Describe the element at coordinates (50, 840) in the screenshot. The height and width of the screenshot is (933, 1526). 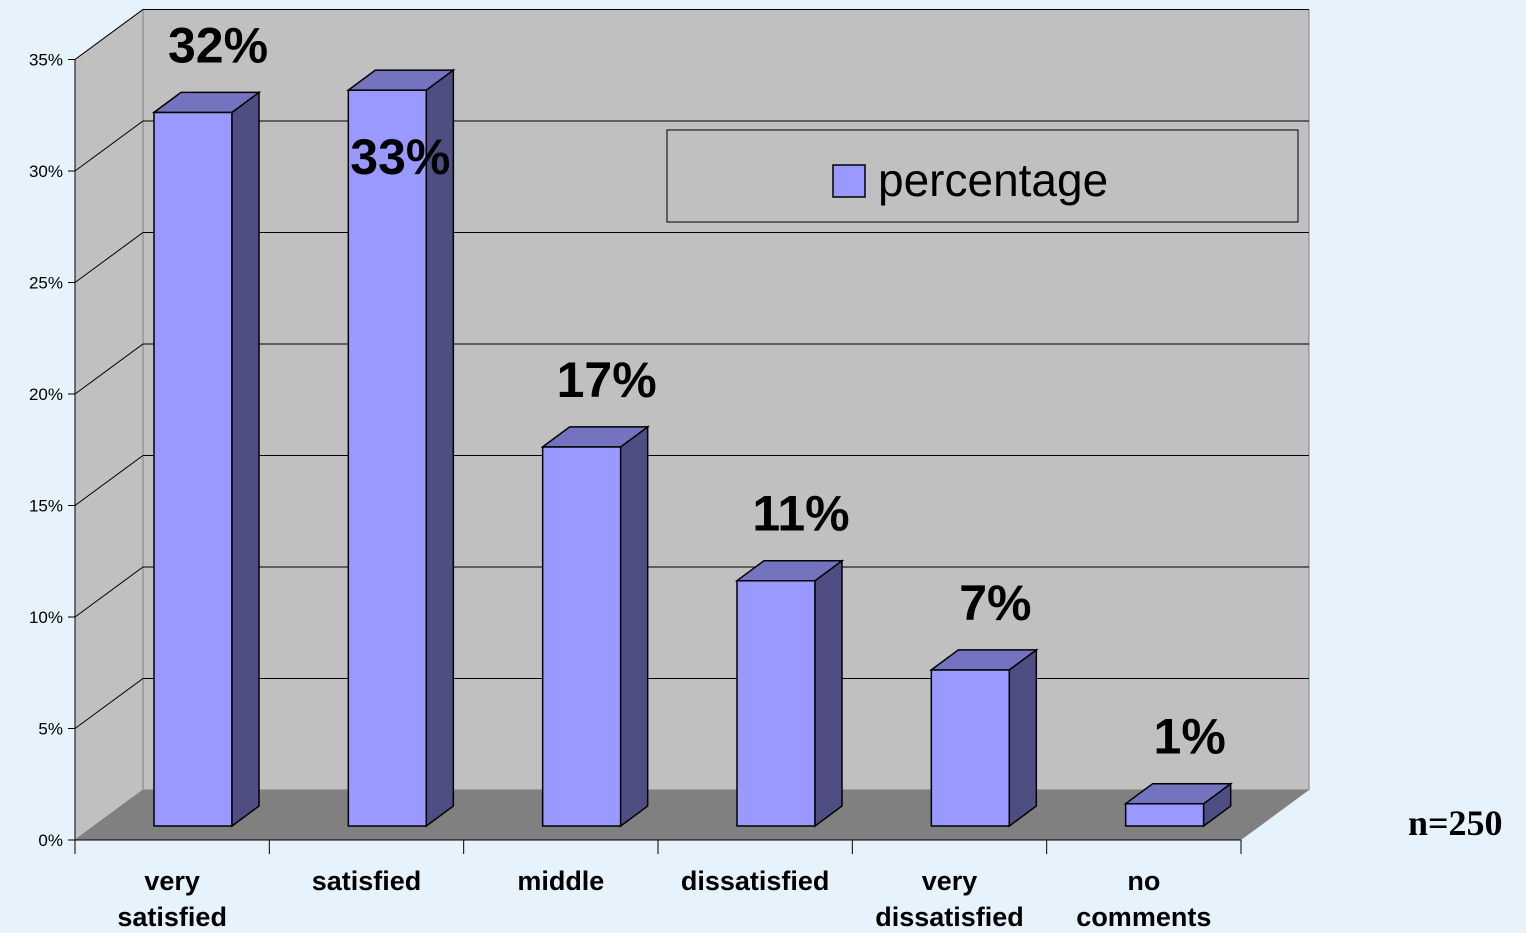
I see `y-tick-label: 0%` at that location.